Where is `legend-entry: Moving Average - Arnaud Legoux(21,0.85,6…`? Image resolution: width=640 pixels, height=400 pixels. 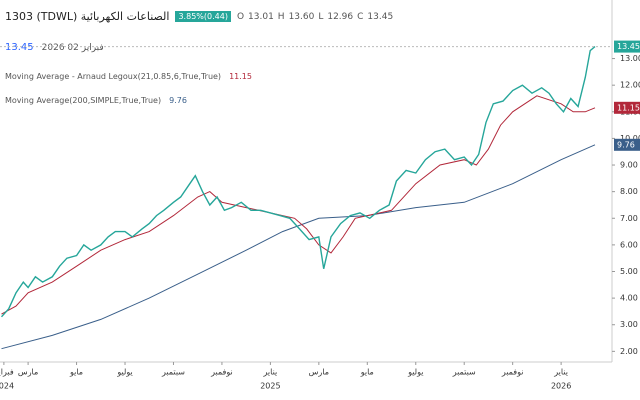 legend-entry: Moving Average - Arnaud Legoux(21,0.85,6… is located at coordinates (128, 76).